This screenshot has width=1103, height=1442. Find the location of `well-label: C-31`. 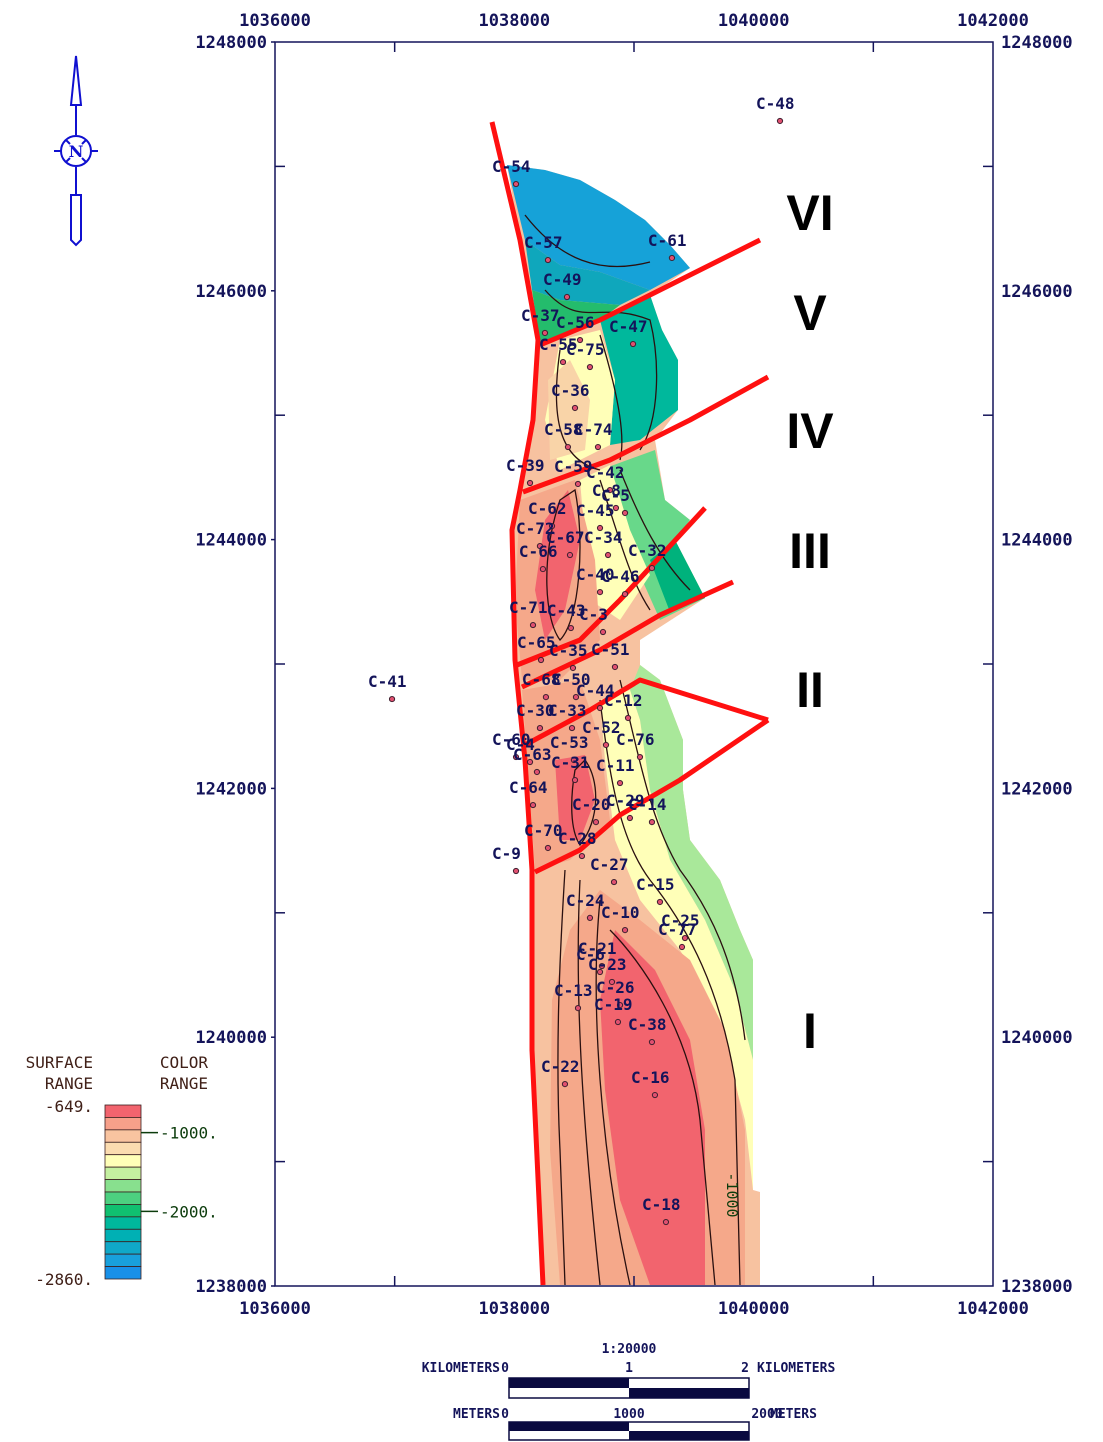

well-label: C-31 is located at coordinates (570, 762).